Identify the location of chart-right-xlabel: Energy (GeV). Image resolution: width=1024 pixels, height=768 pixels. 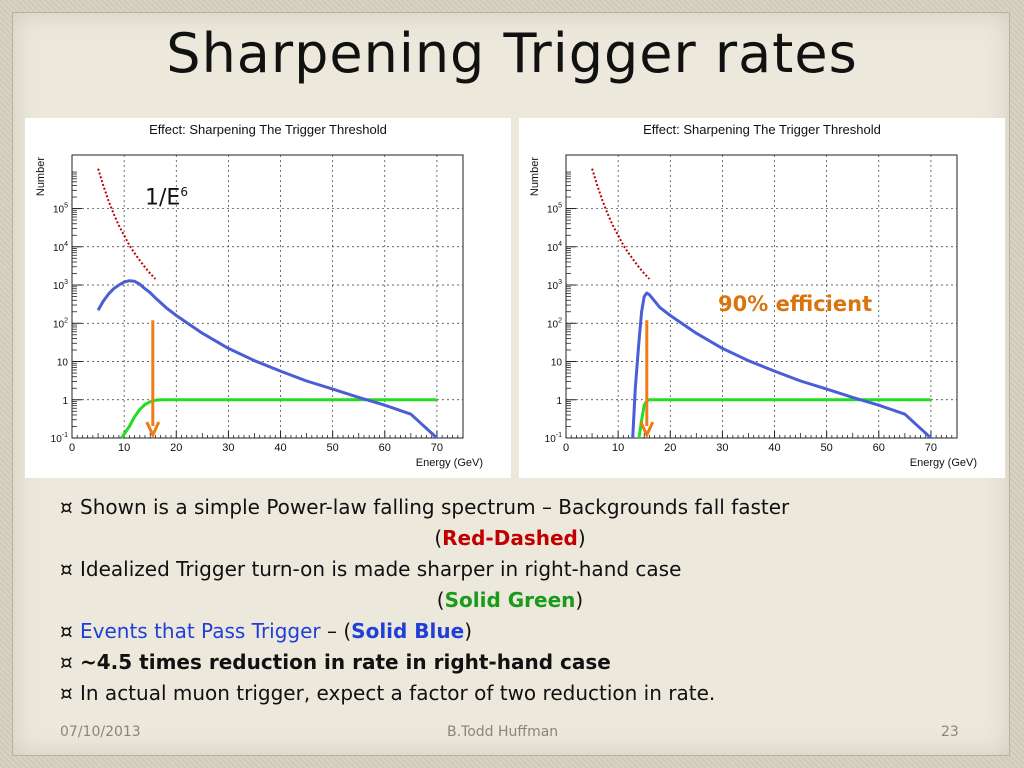
(943, 463).